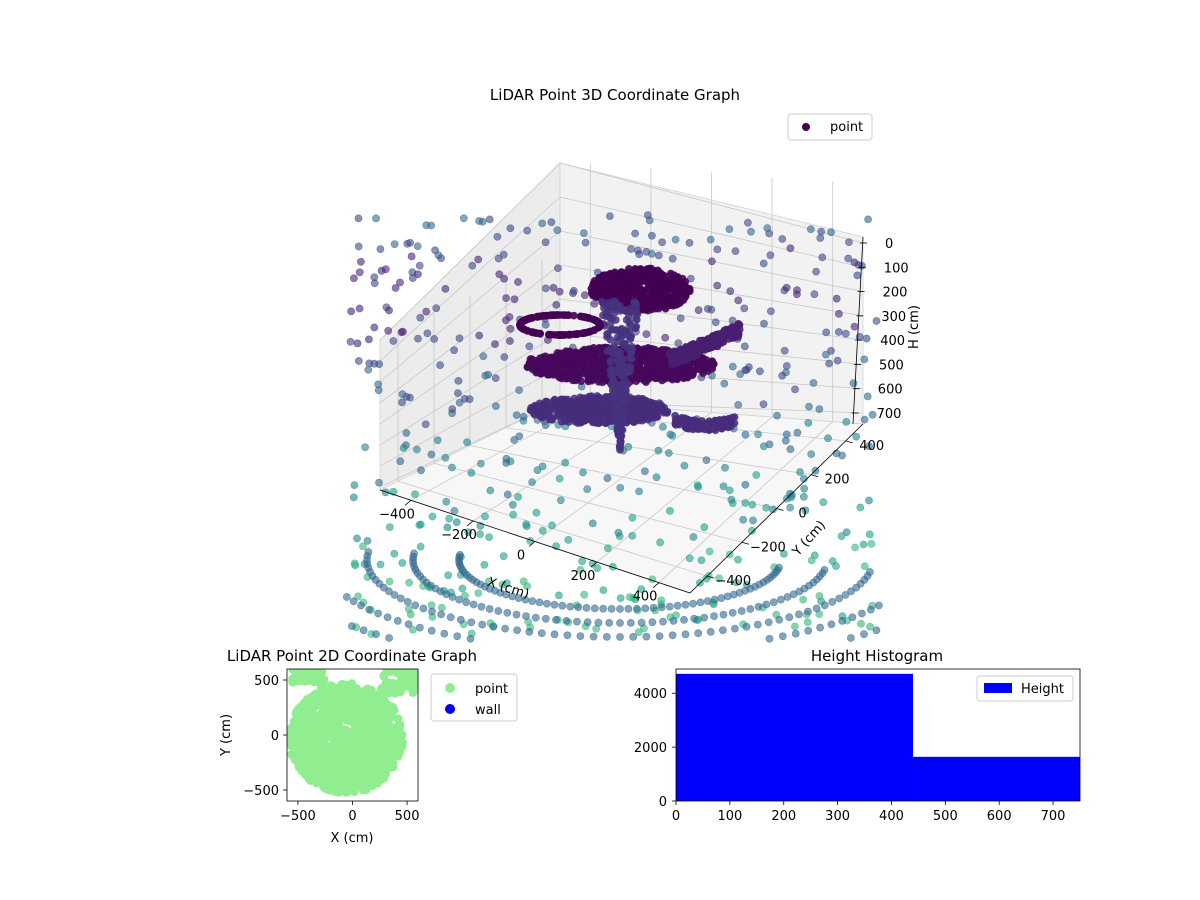 The width and height of the screenshot is (1200, 900). I want to click on y-tick-label-2d: 500, so click(266, 681).